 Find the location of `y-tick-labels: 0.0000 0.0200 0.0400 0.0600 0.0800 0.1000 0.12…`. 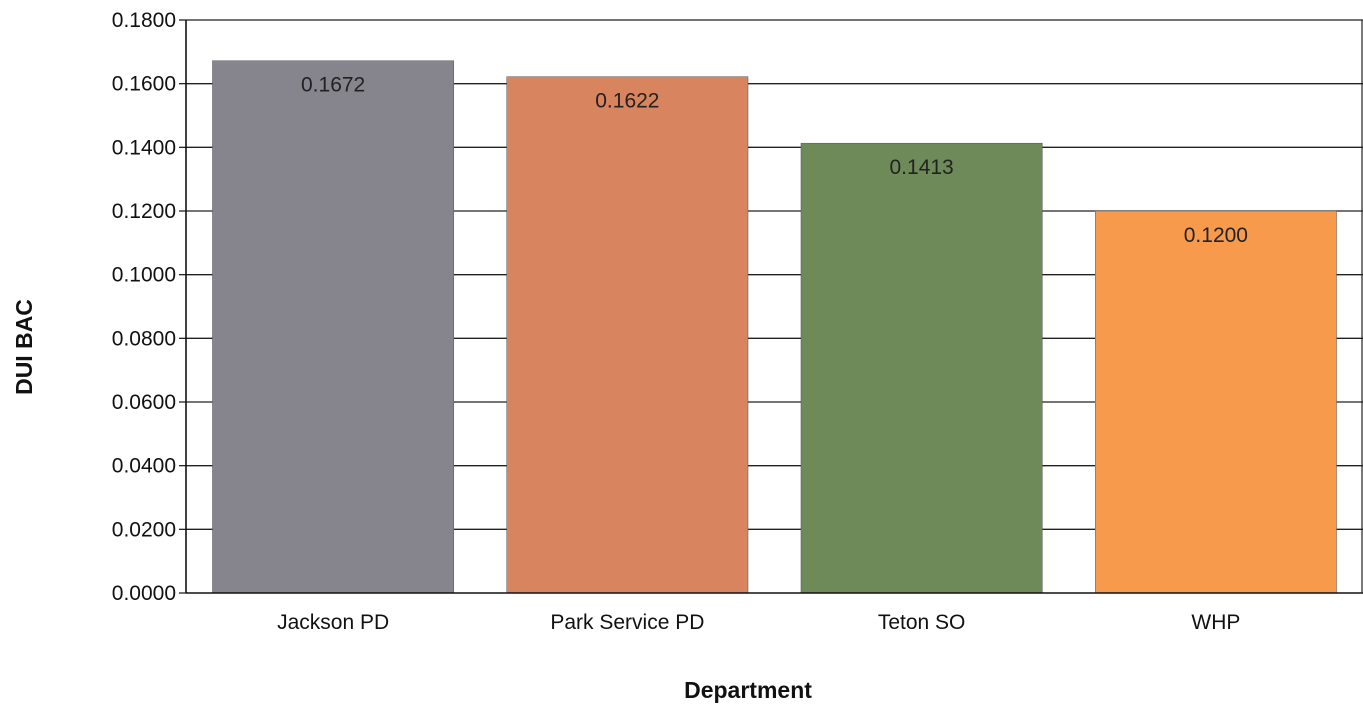

y-tick-labels: 0.0000 0.0200 0.0400 0.0600 0.0800 0.1000 0.12… is located at coordinates (144, 307).